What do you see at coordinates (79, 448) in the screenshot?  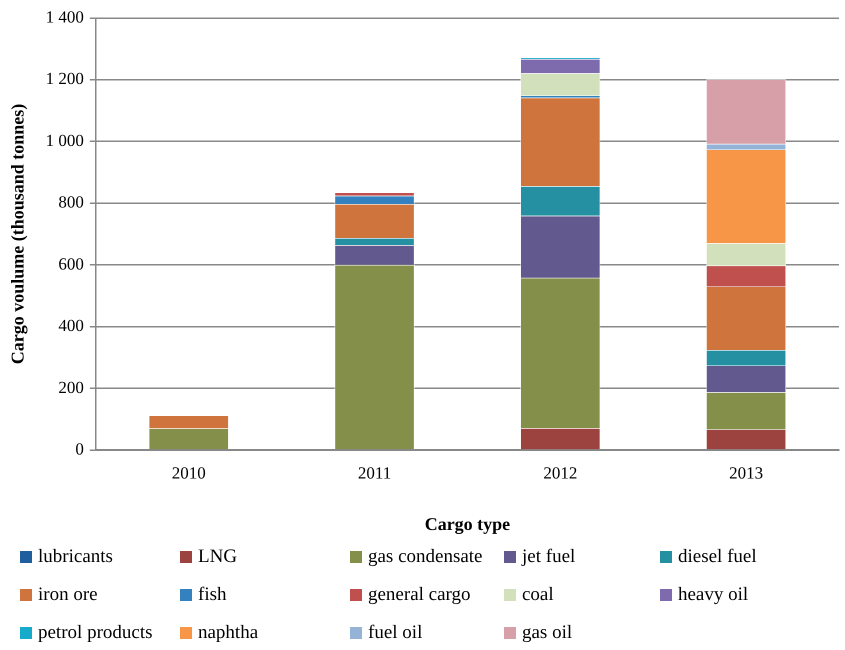 I see `y-tick-label: 0` at bounding box center [79, 448].